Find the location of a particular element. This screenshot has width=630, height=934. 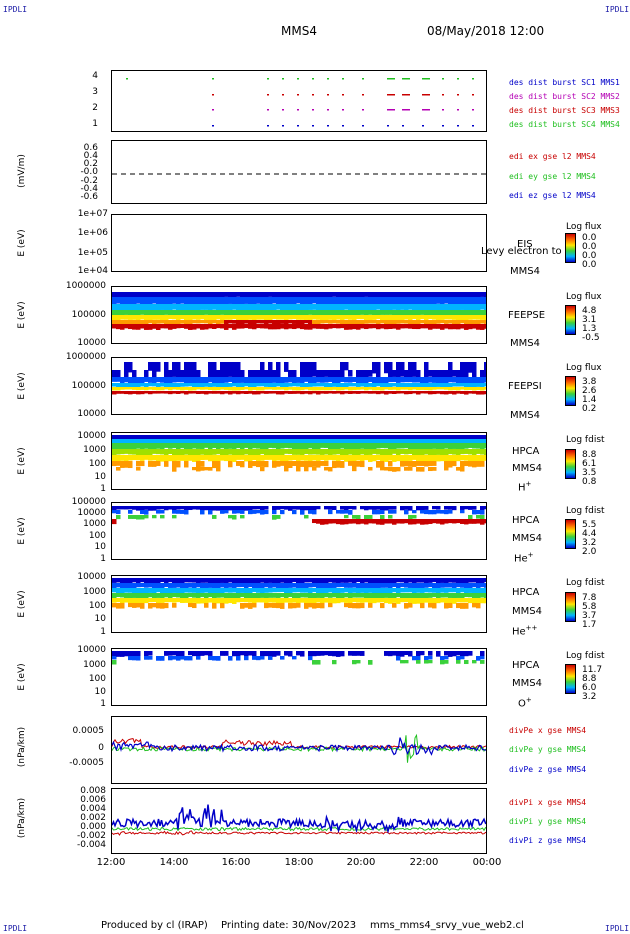

footer-produced: Produced by cl (IRAP) is located at coordinates (154, 925).